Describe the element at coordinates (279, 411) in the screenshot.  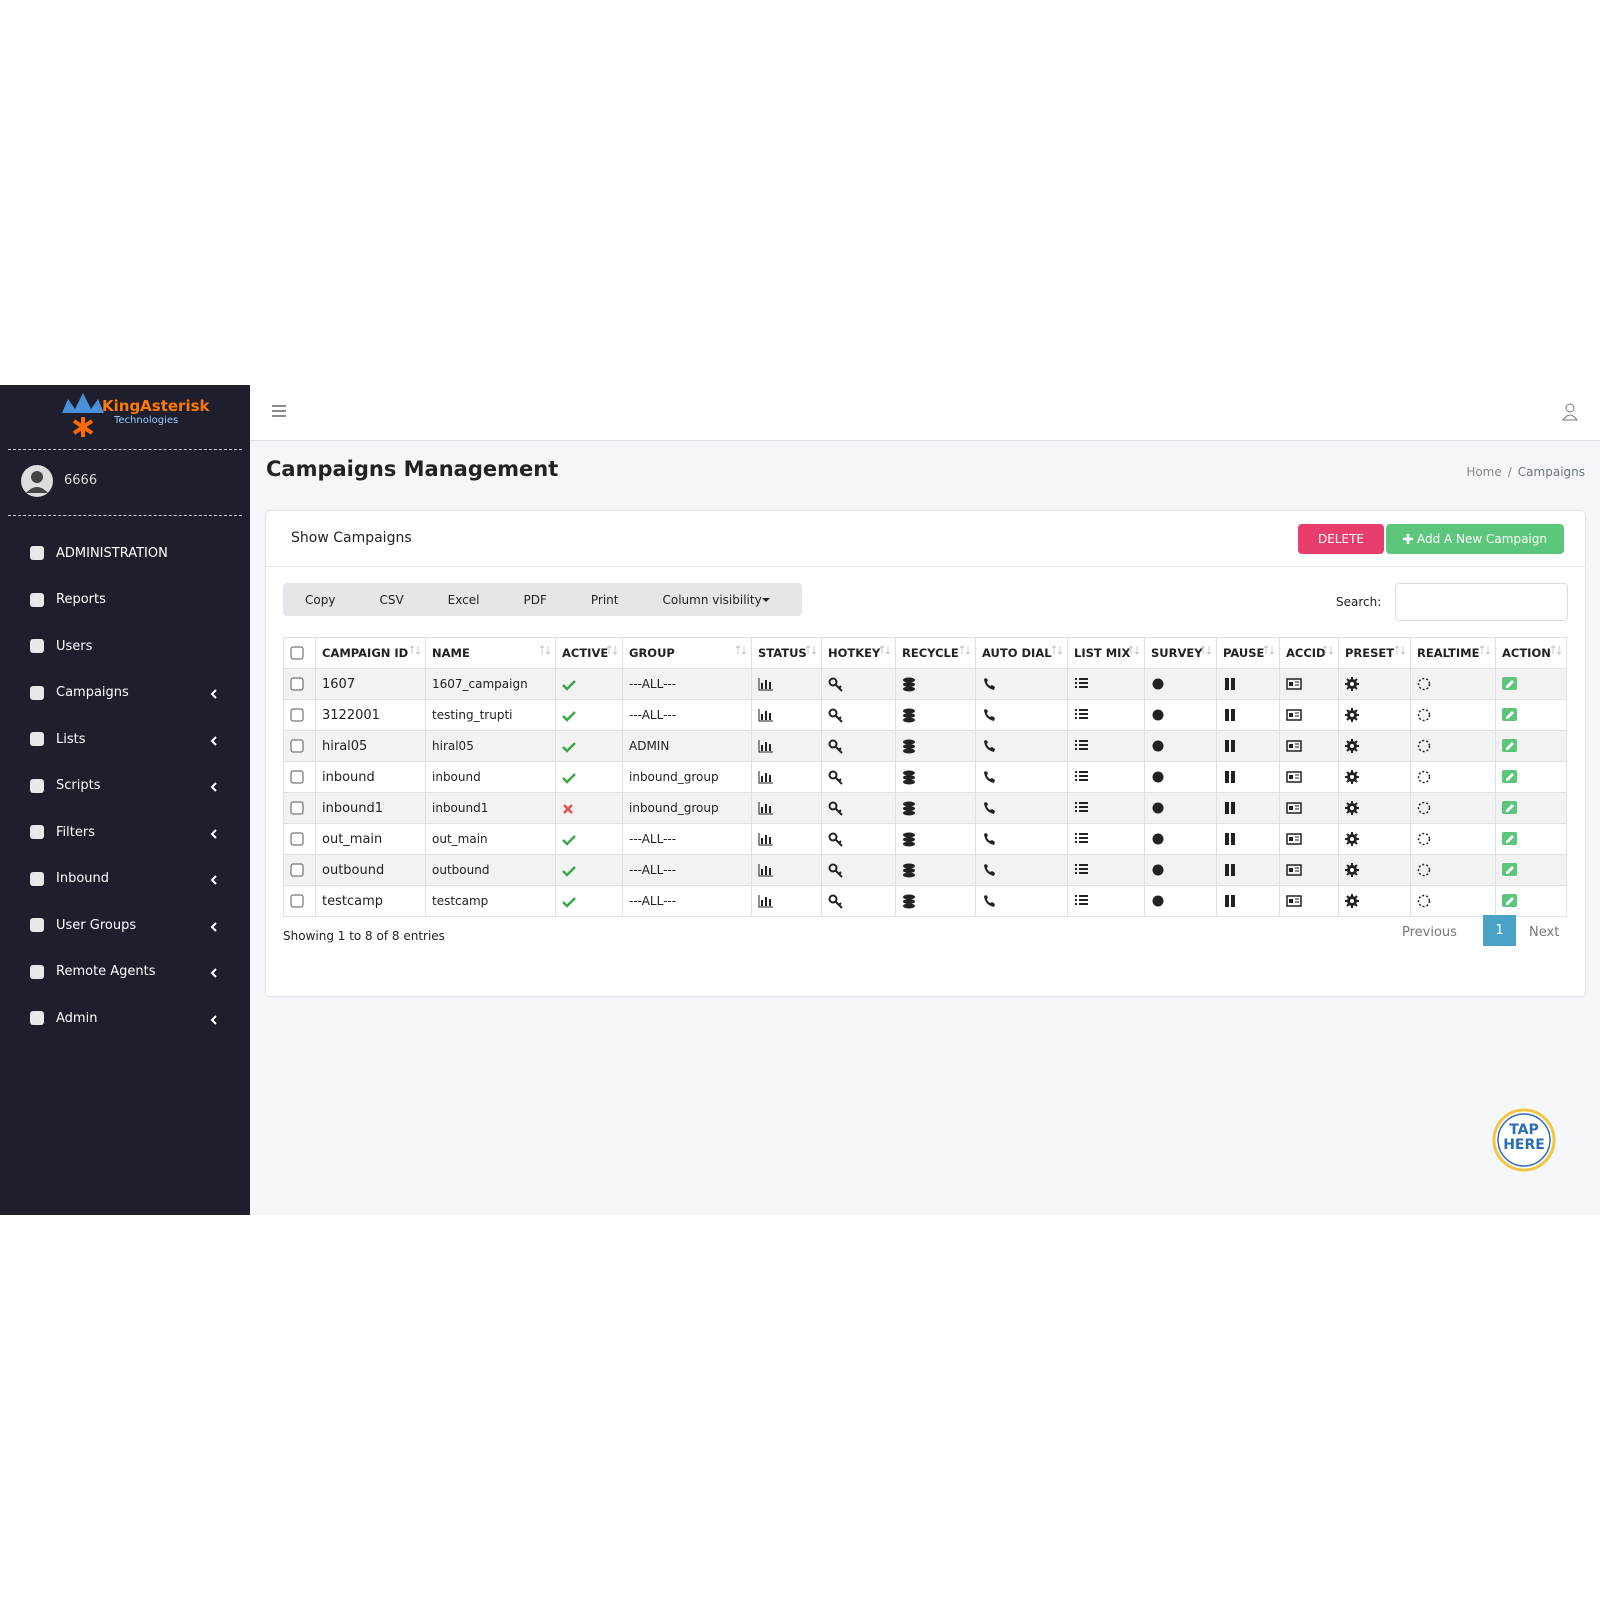
I see `hamburger` at that location.